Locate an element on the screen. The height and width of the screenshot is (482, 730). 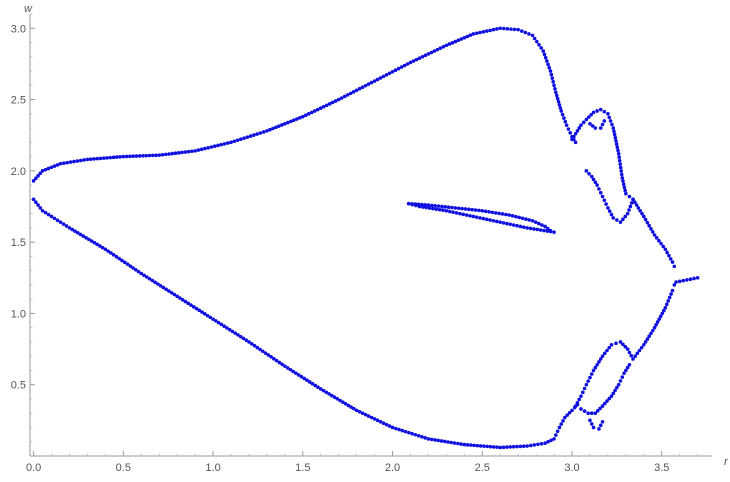
y-tick-label: 1.0 is located at coordinates (18, 314).